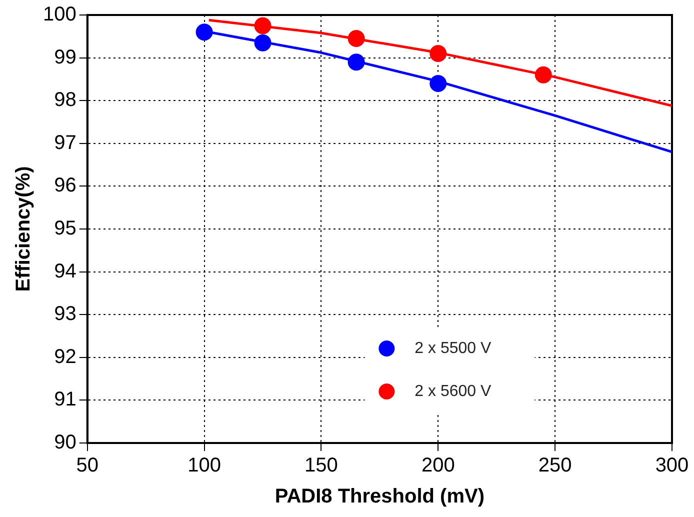 This screenshot has width=694, height=517. What do you see at coordinates (438, 465) in the screenshot?
I see `x-tick-label: 200` at bounding box center [438, 465].